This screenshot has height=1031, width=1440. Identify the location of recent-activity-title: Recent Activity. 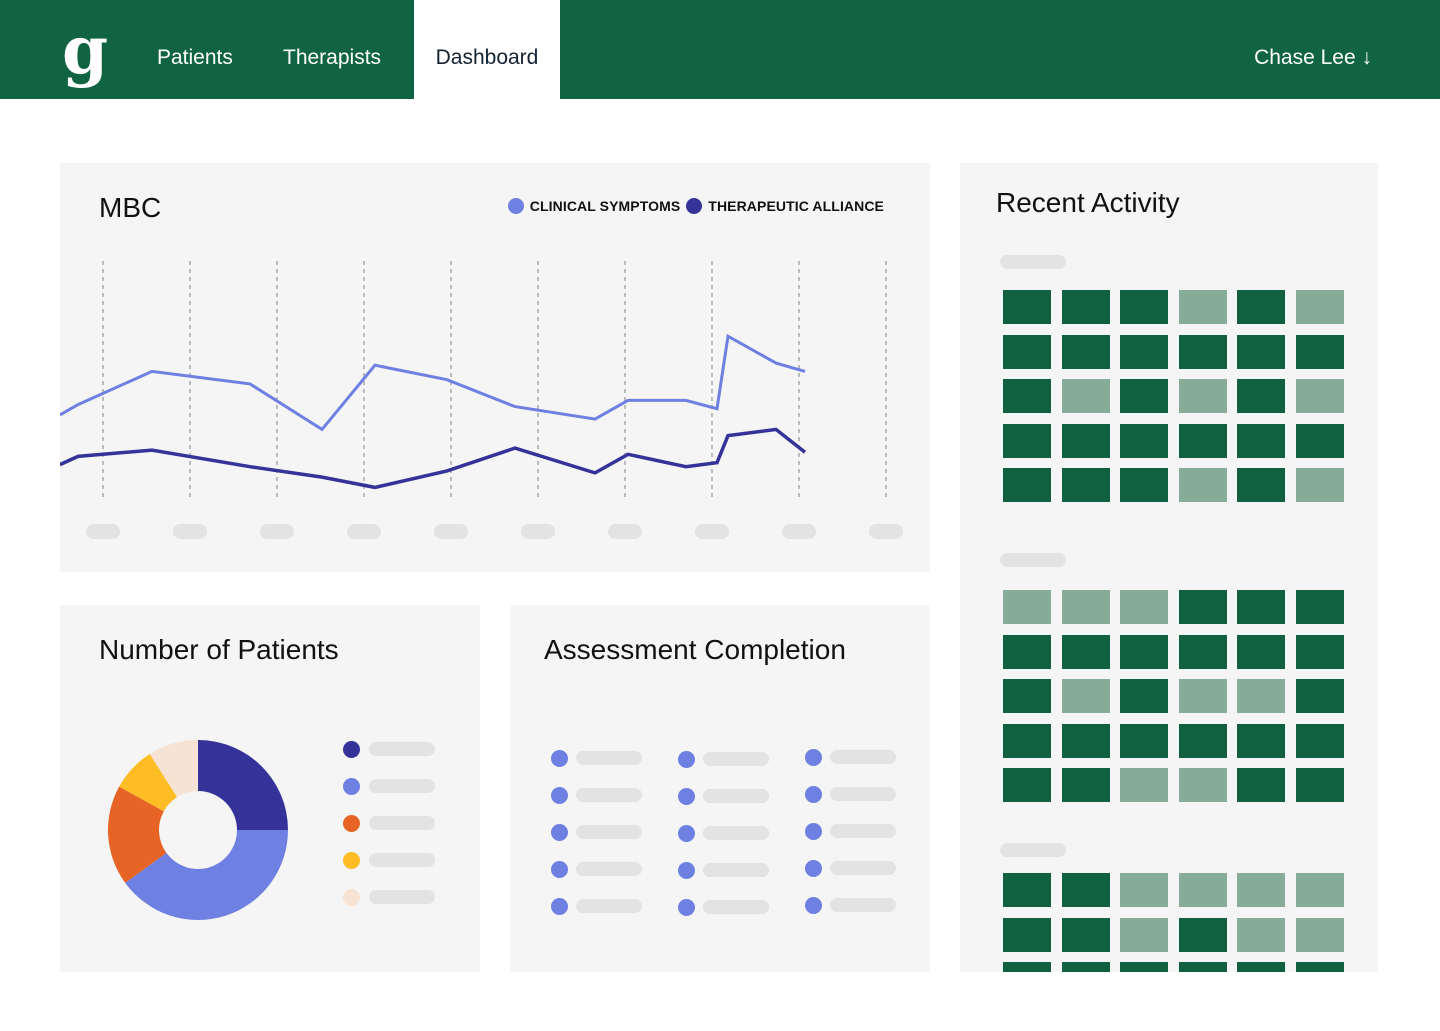
(1088, 202).